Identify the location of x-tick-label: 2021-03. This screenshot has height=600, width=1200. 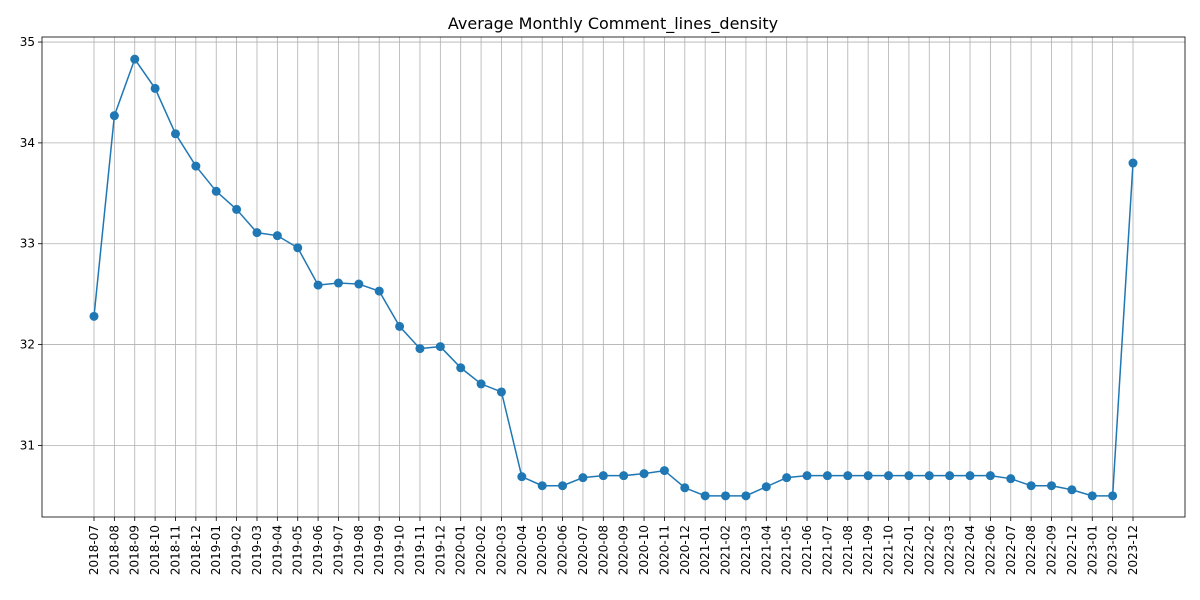
(746, 550).